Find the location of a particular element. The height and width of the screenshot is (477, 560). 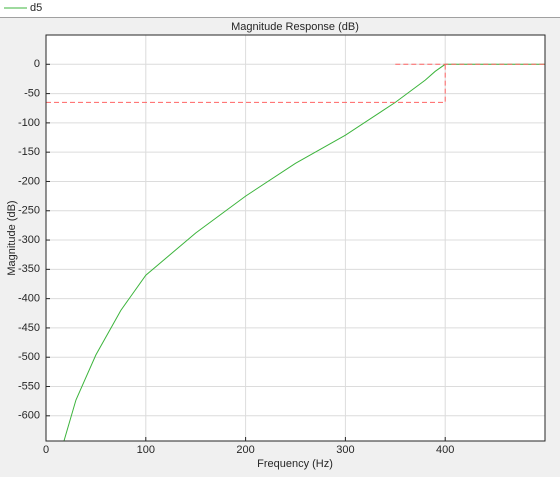

x-tick-label: 200 is located at coordinates (245, 450).